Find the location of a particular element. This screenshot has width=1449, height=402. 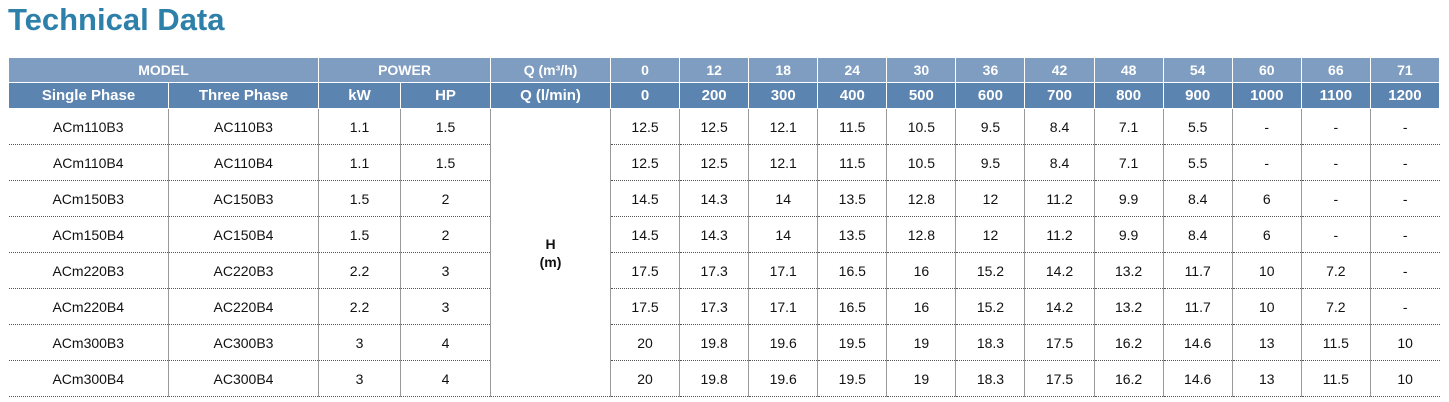

value-cell: 18.3 is located at coordinates (990, 342).